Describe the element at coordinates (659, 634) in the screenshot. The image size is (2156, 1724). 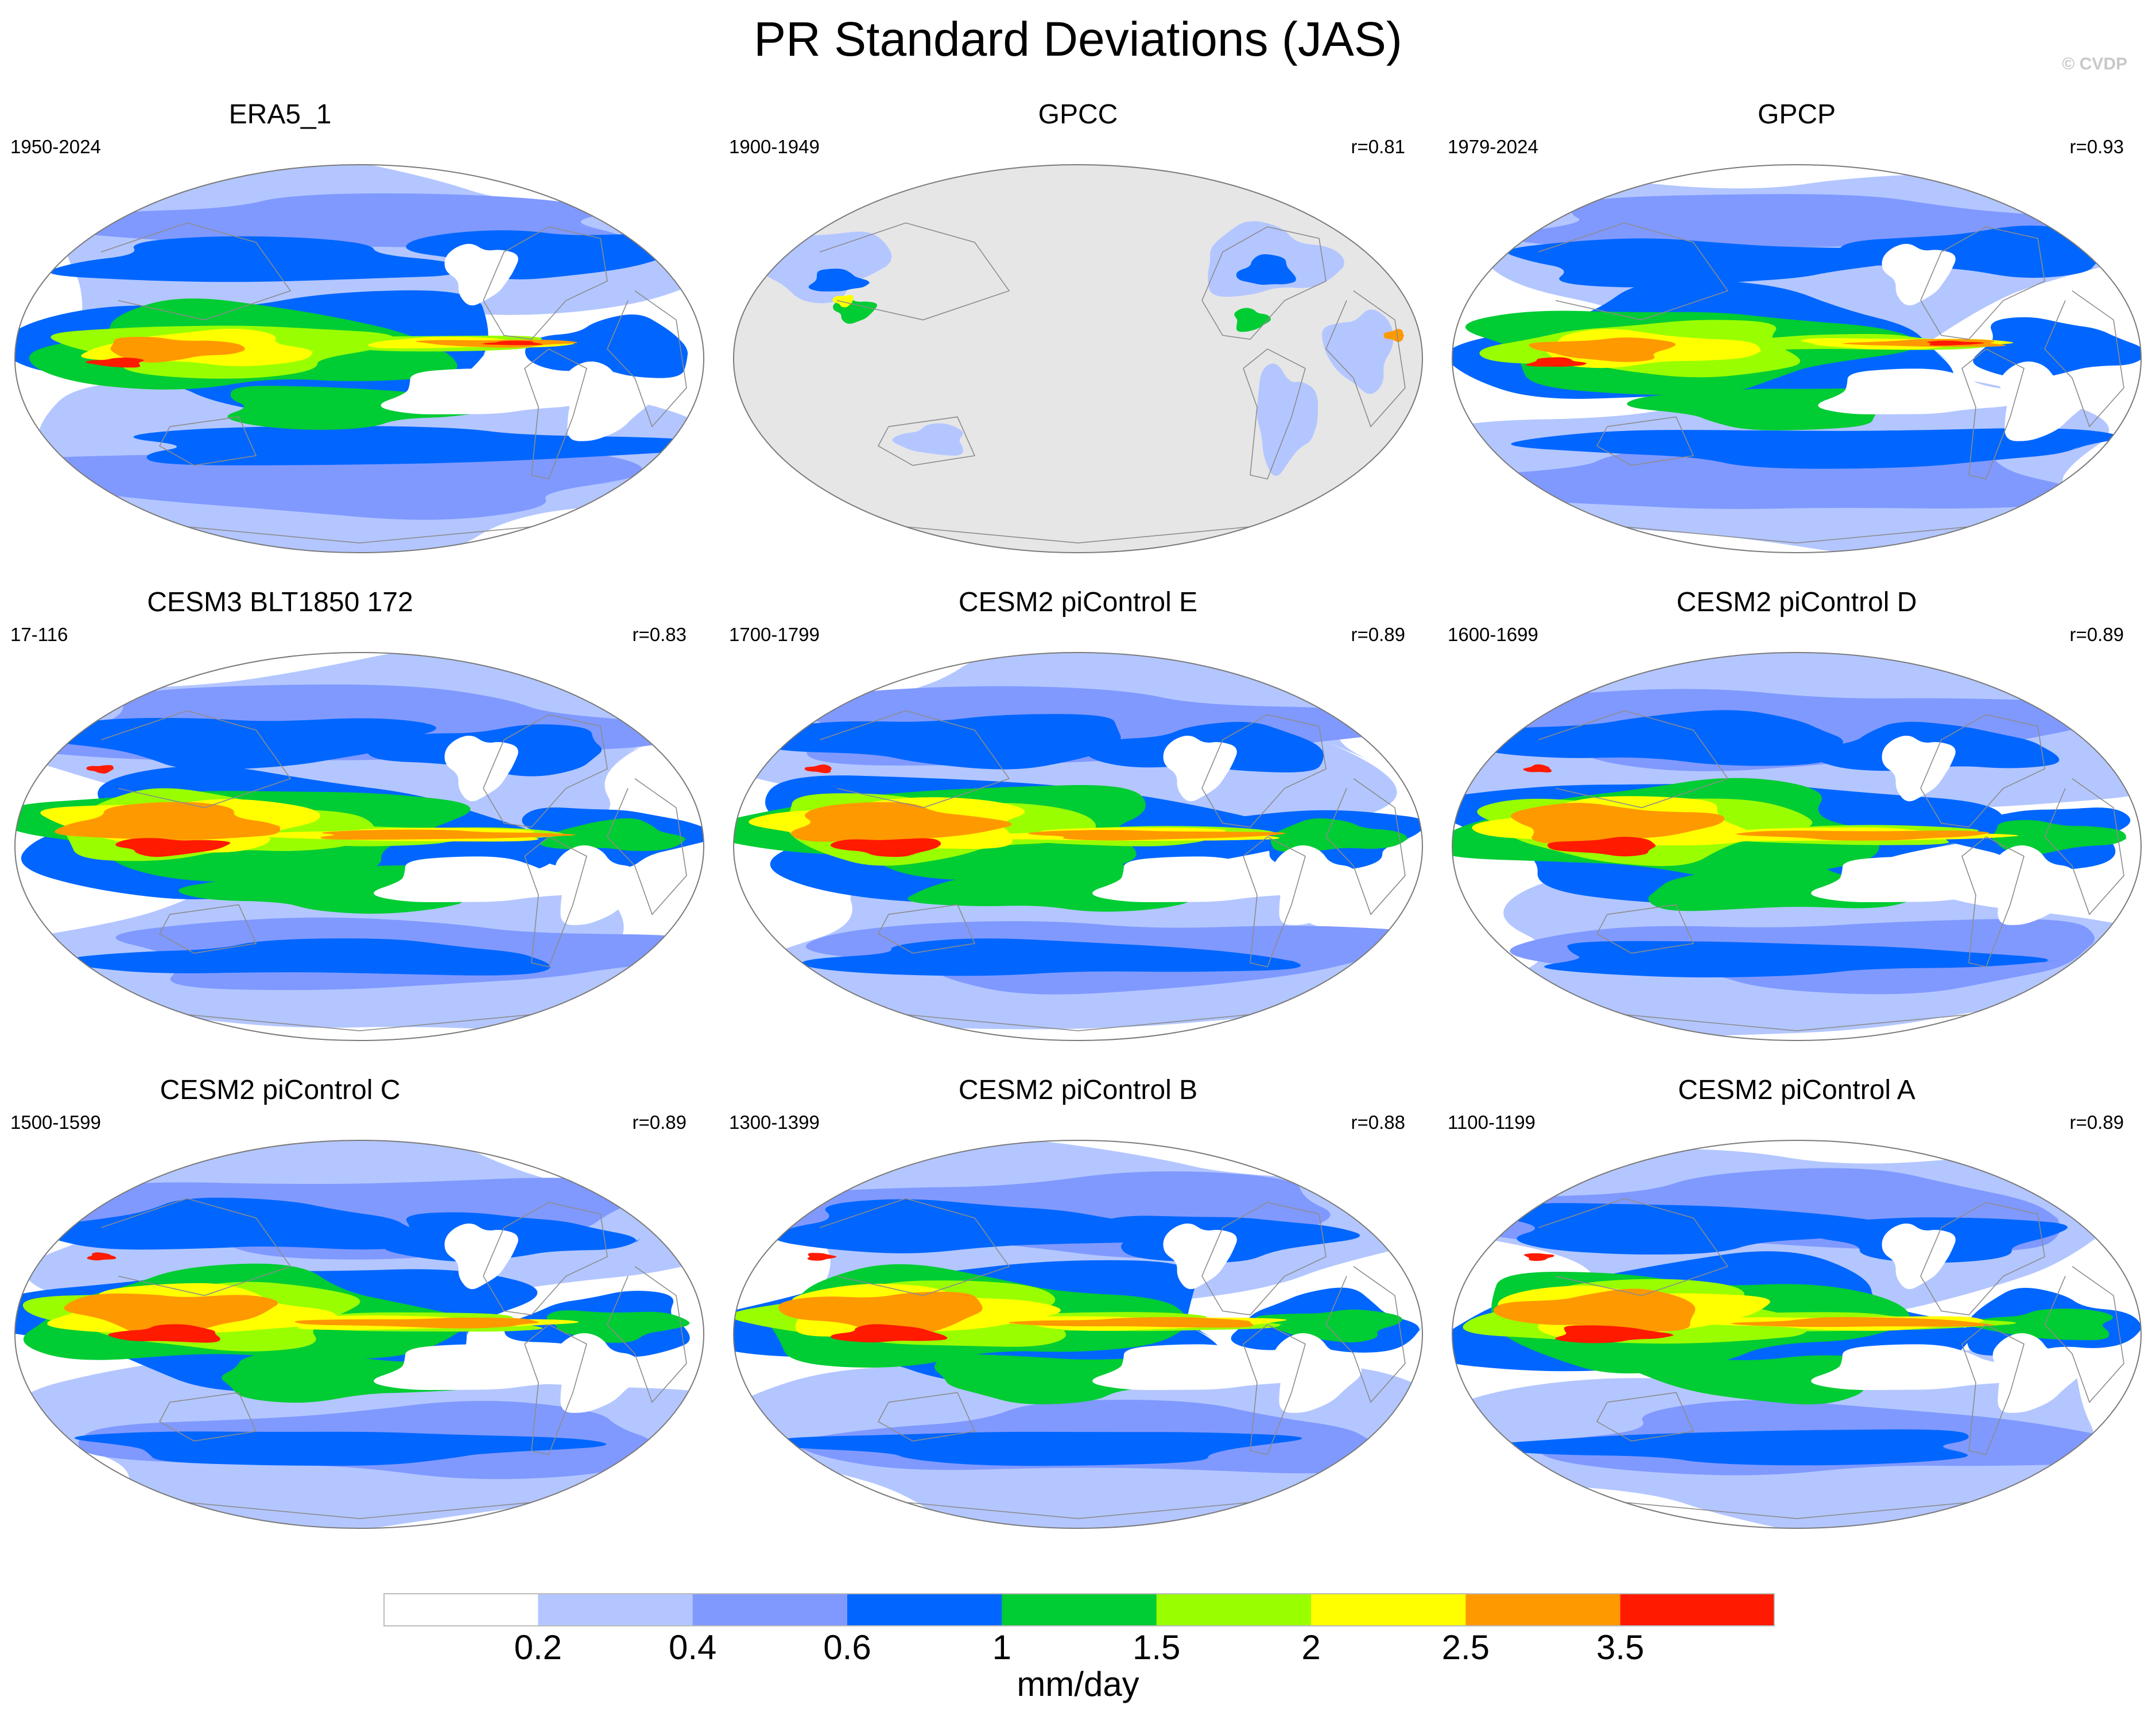
I see `panel-correlation: r=0.83` at that location.